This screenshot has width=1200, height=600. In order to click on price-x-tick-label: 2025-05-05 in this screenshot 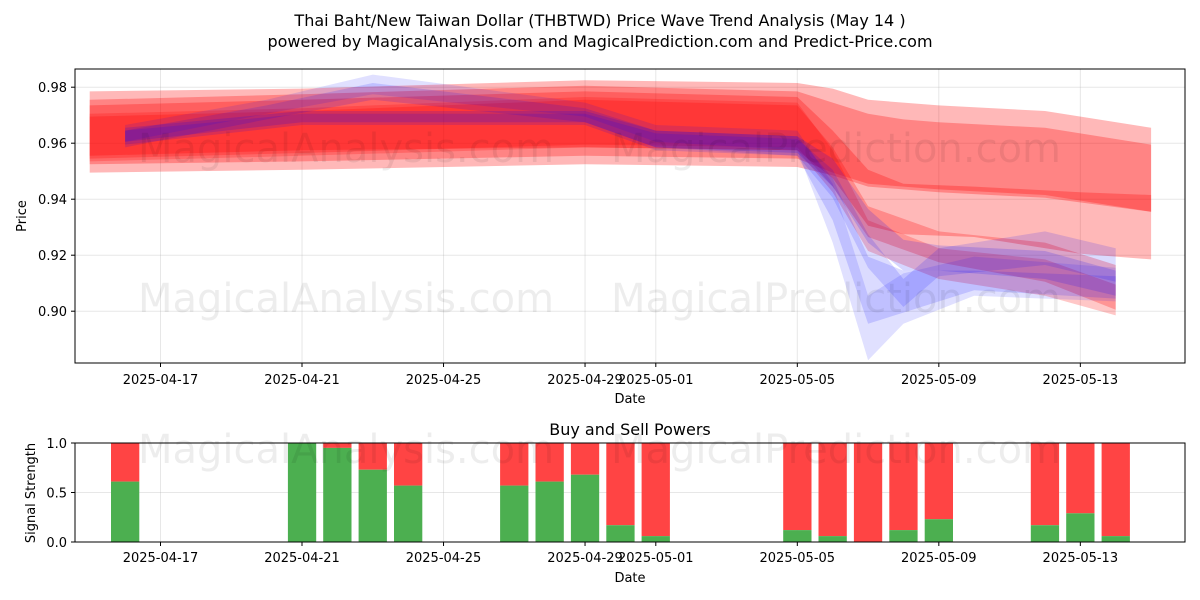, I will do `click(798, 380)`.